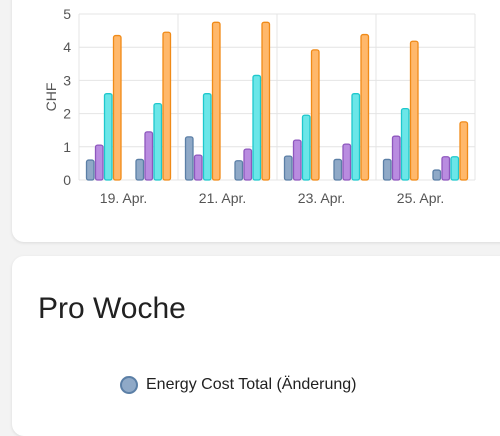 This screenshot has width=500, height=436. Describe the element at coordinates (67, 147) in the screenshot. I see `y-tick-label: 1` at that location.